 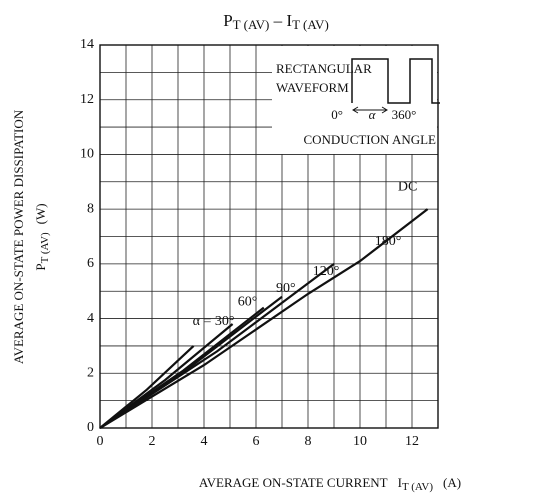 What do you see at coordinates (404, 114) in the screenshot?
I see `annotation: 360°` at bounding box center [404, 114].